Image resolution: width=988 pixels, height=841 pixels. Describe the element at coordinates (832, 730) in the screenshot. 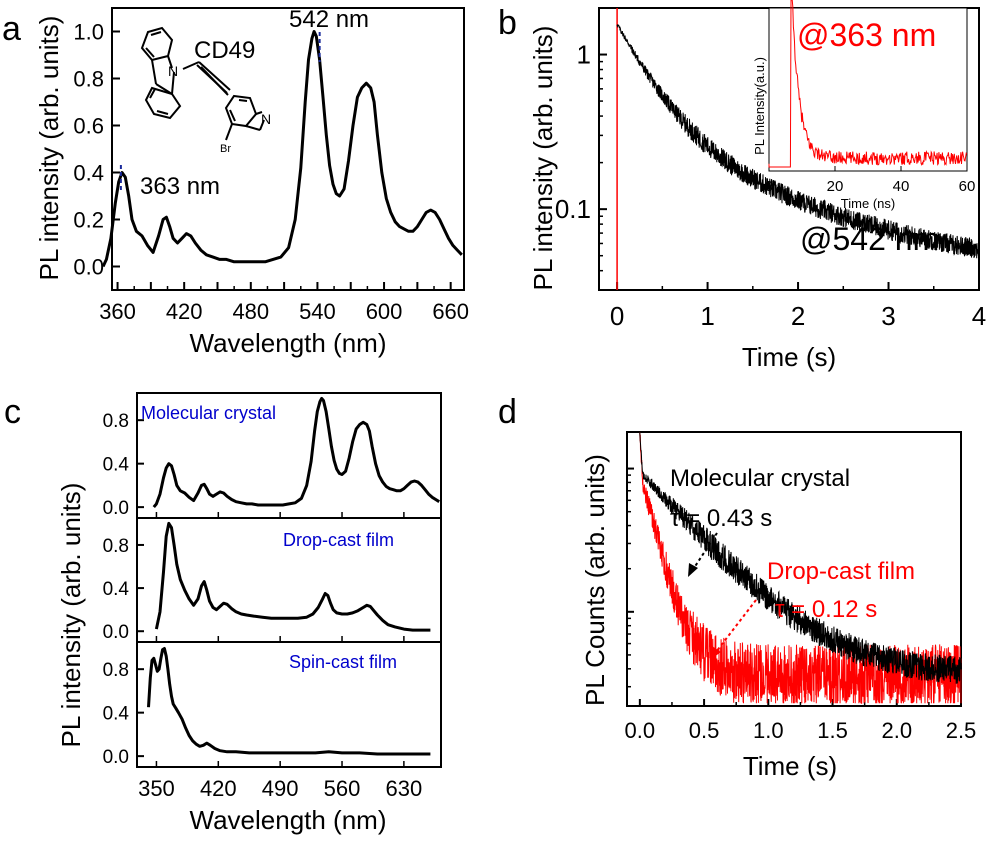

I see `panel-d-x-tick-label: 1.5` at that location.